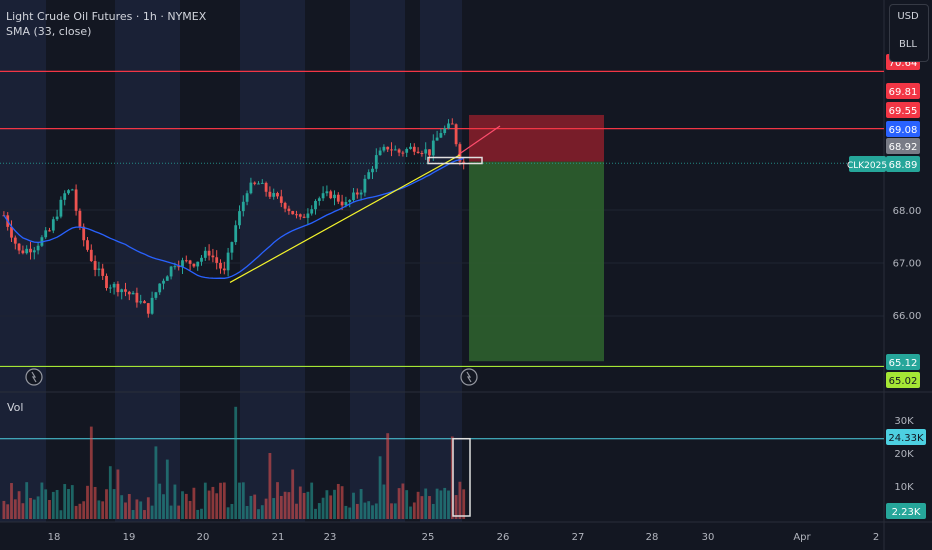  What do you see at coordinates (34, 377) in the screenshot?
I see `session-marker-icon` at bounding box center [34, 377].